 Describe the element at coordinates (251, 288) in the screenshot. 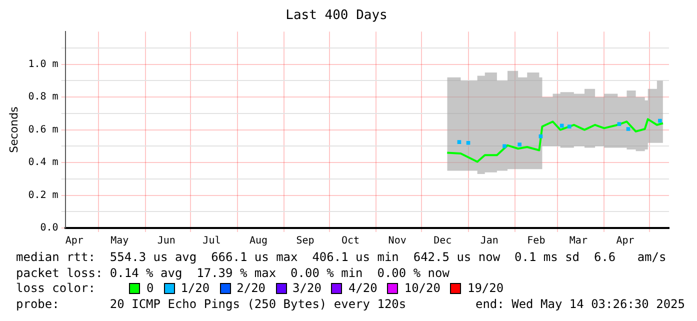

I see `legend-label: 2/20` at that location.